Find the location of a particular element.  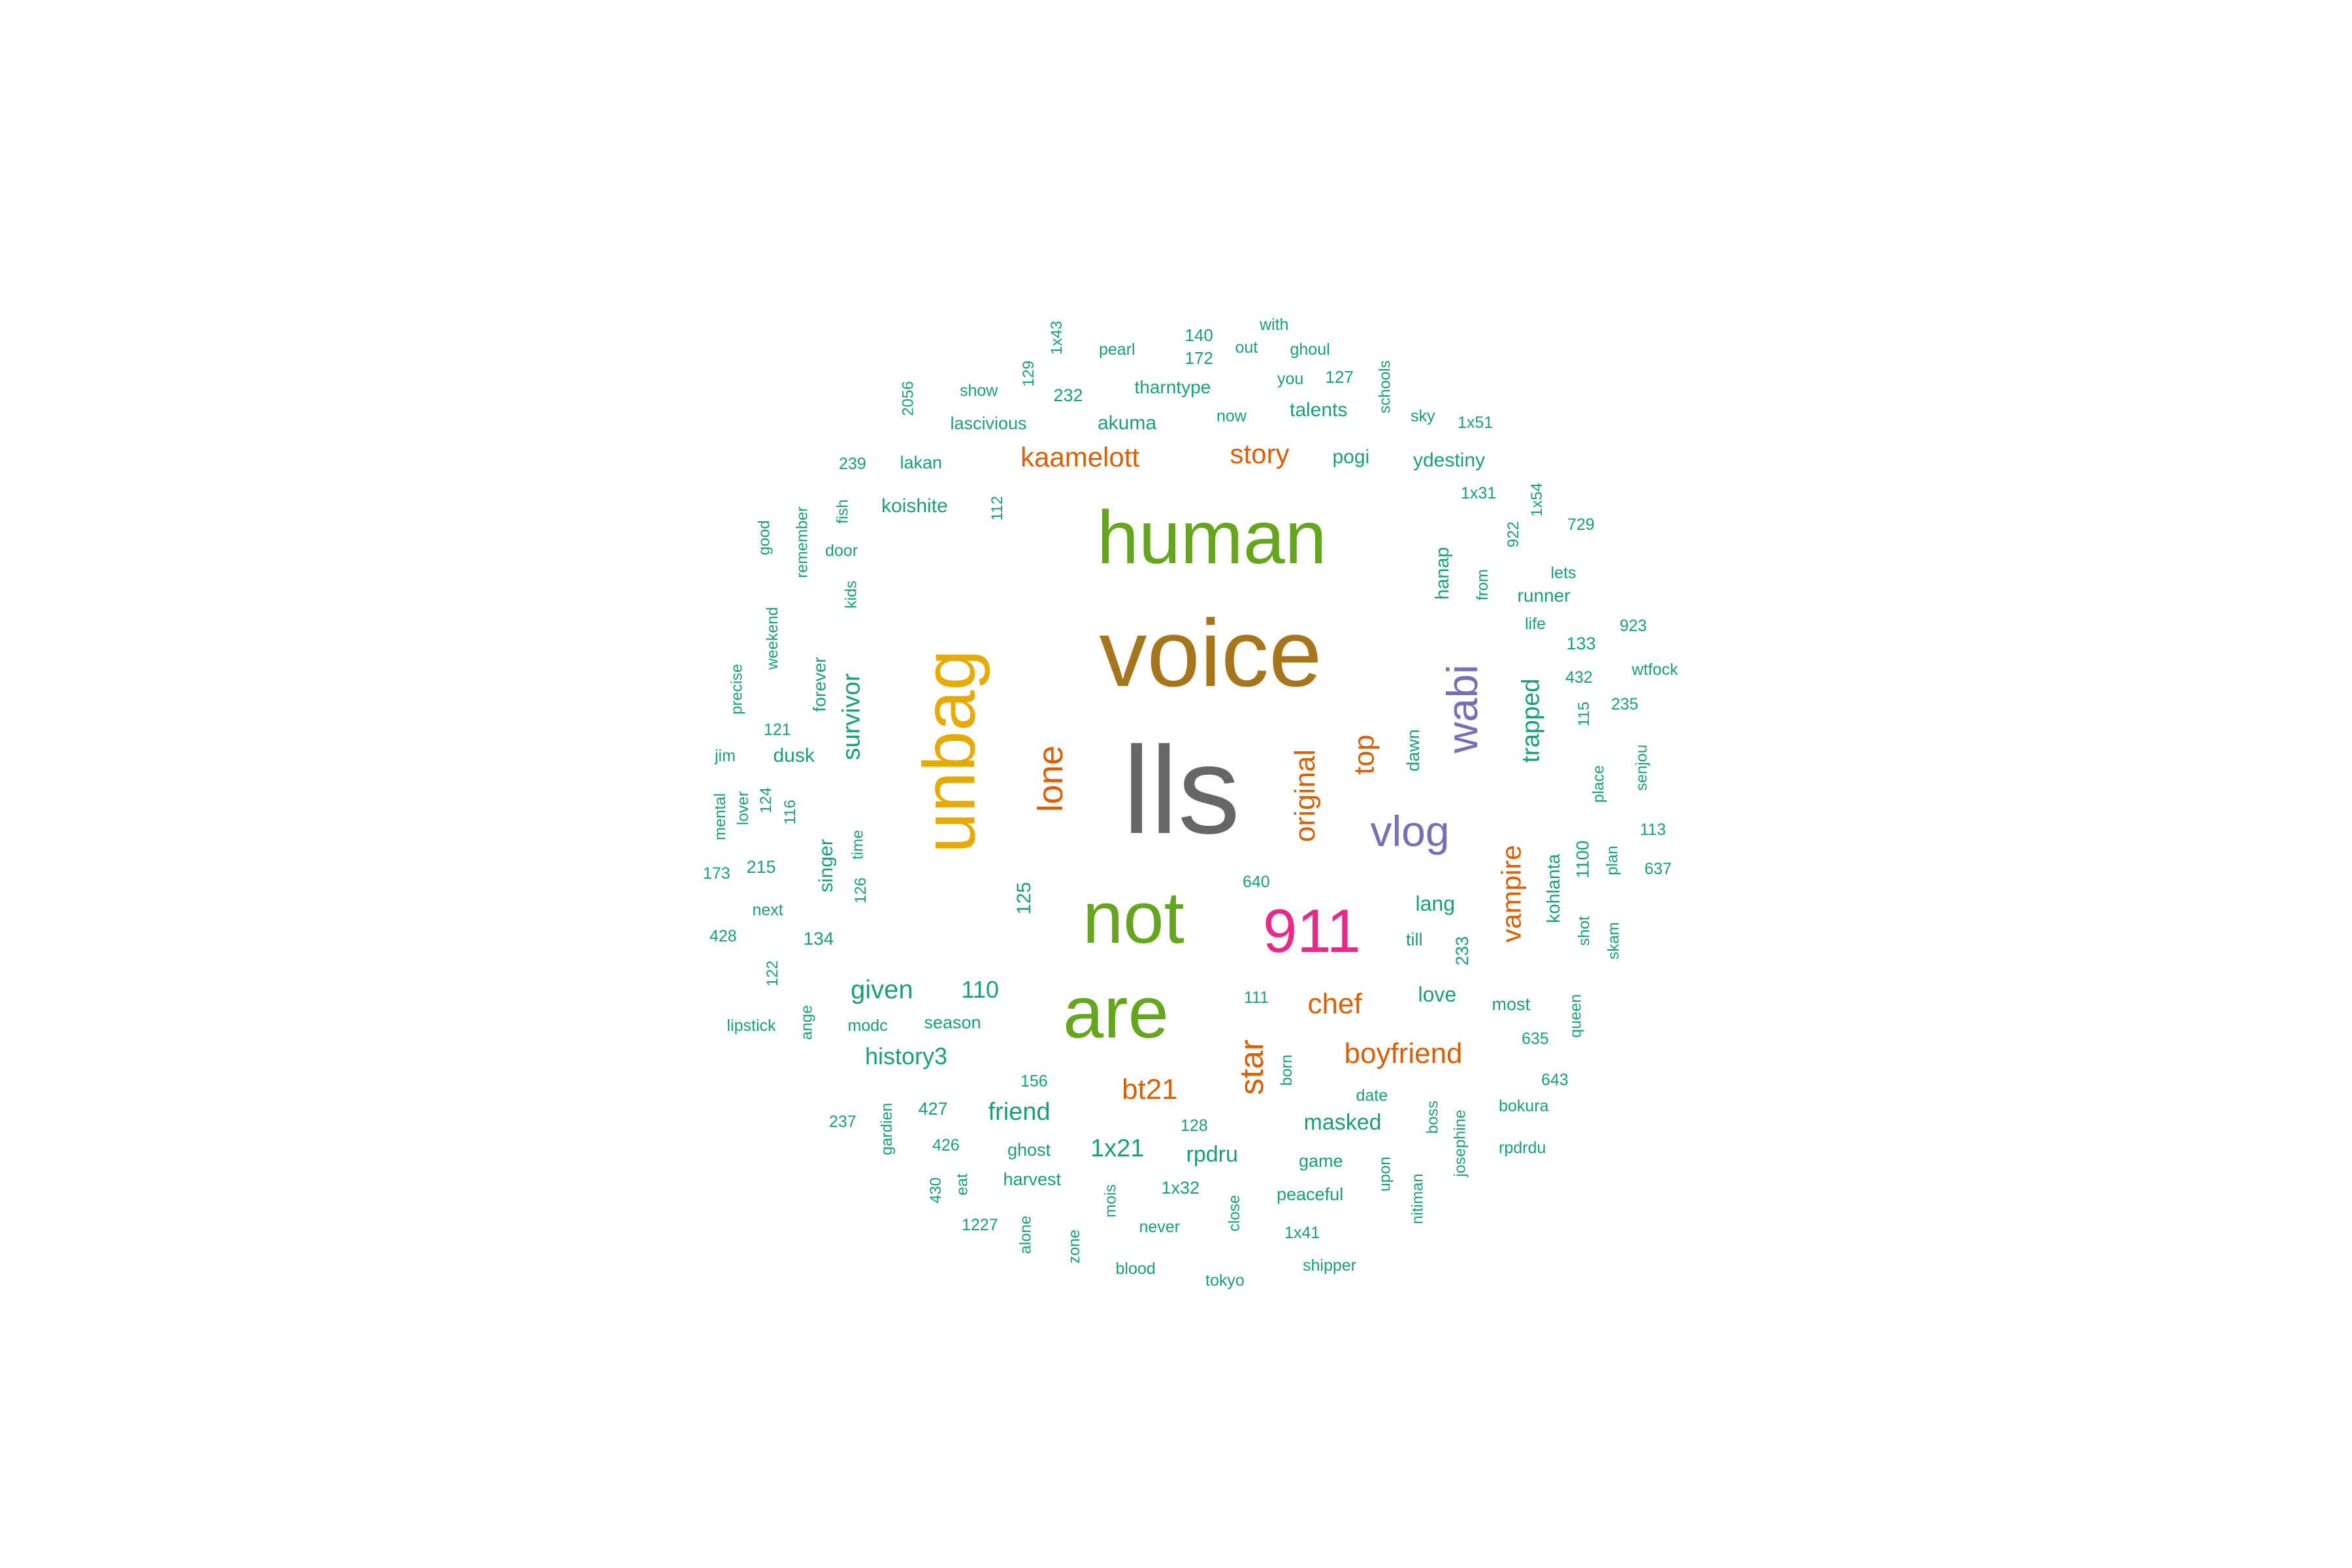

word-boyfriend: boyfriend is located at coordinates (1403, 1053).